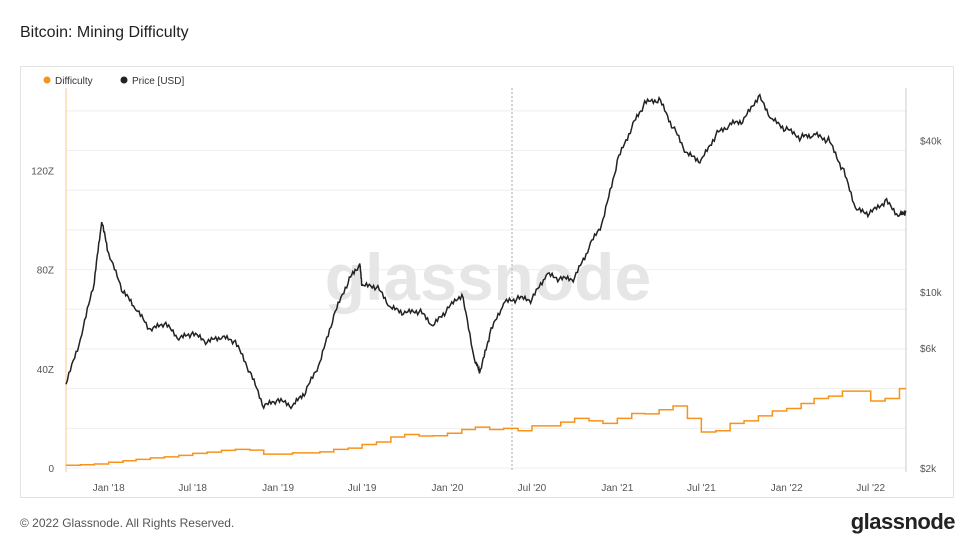 The width and height of the screenshot is (975, 549). Describe the element at coordinates (42, 320) in the screenshot. I see `left-axis: 0 40Z 80Z 120Z` at that location.